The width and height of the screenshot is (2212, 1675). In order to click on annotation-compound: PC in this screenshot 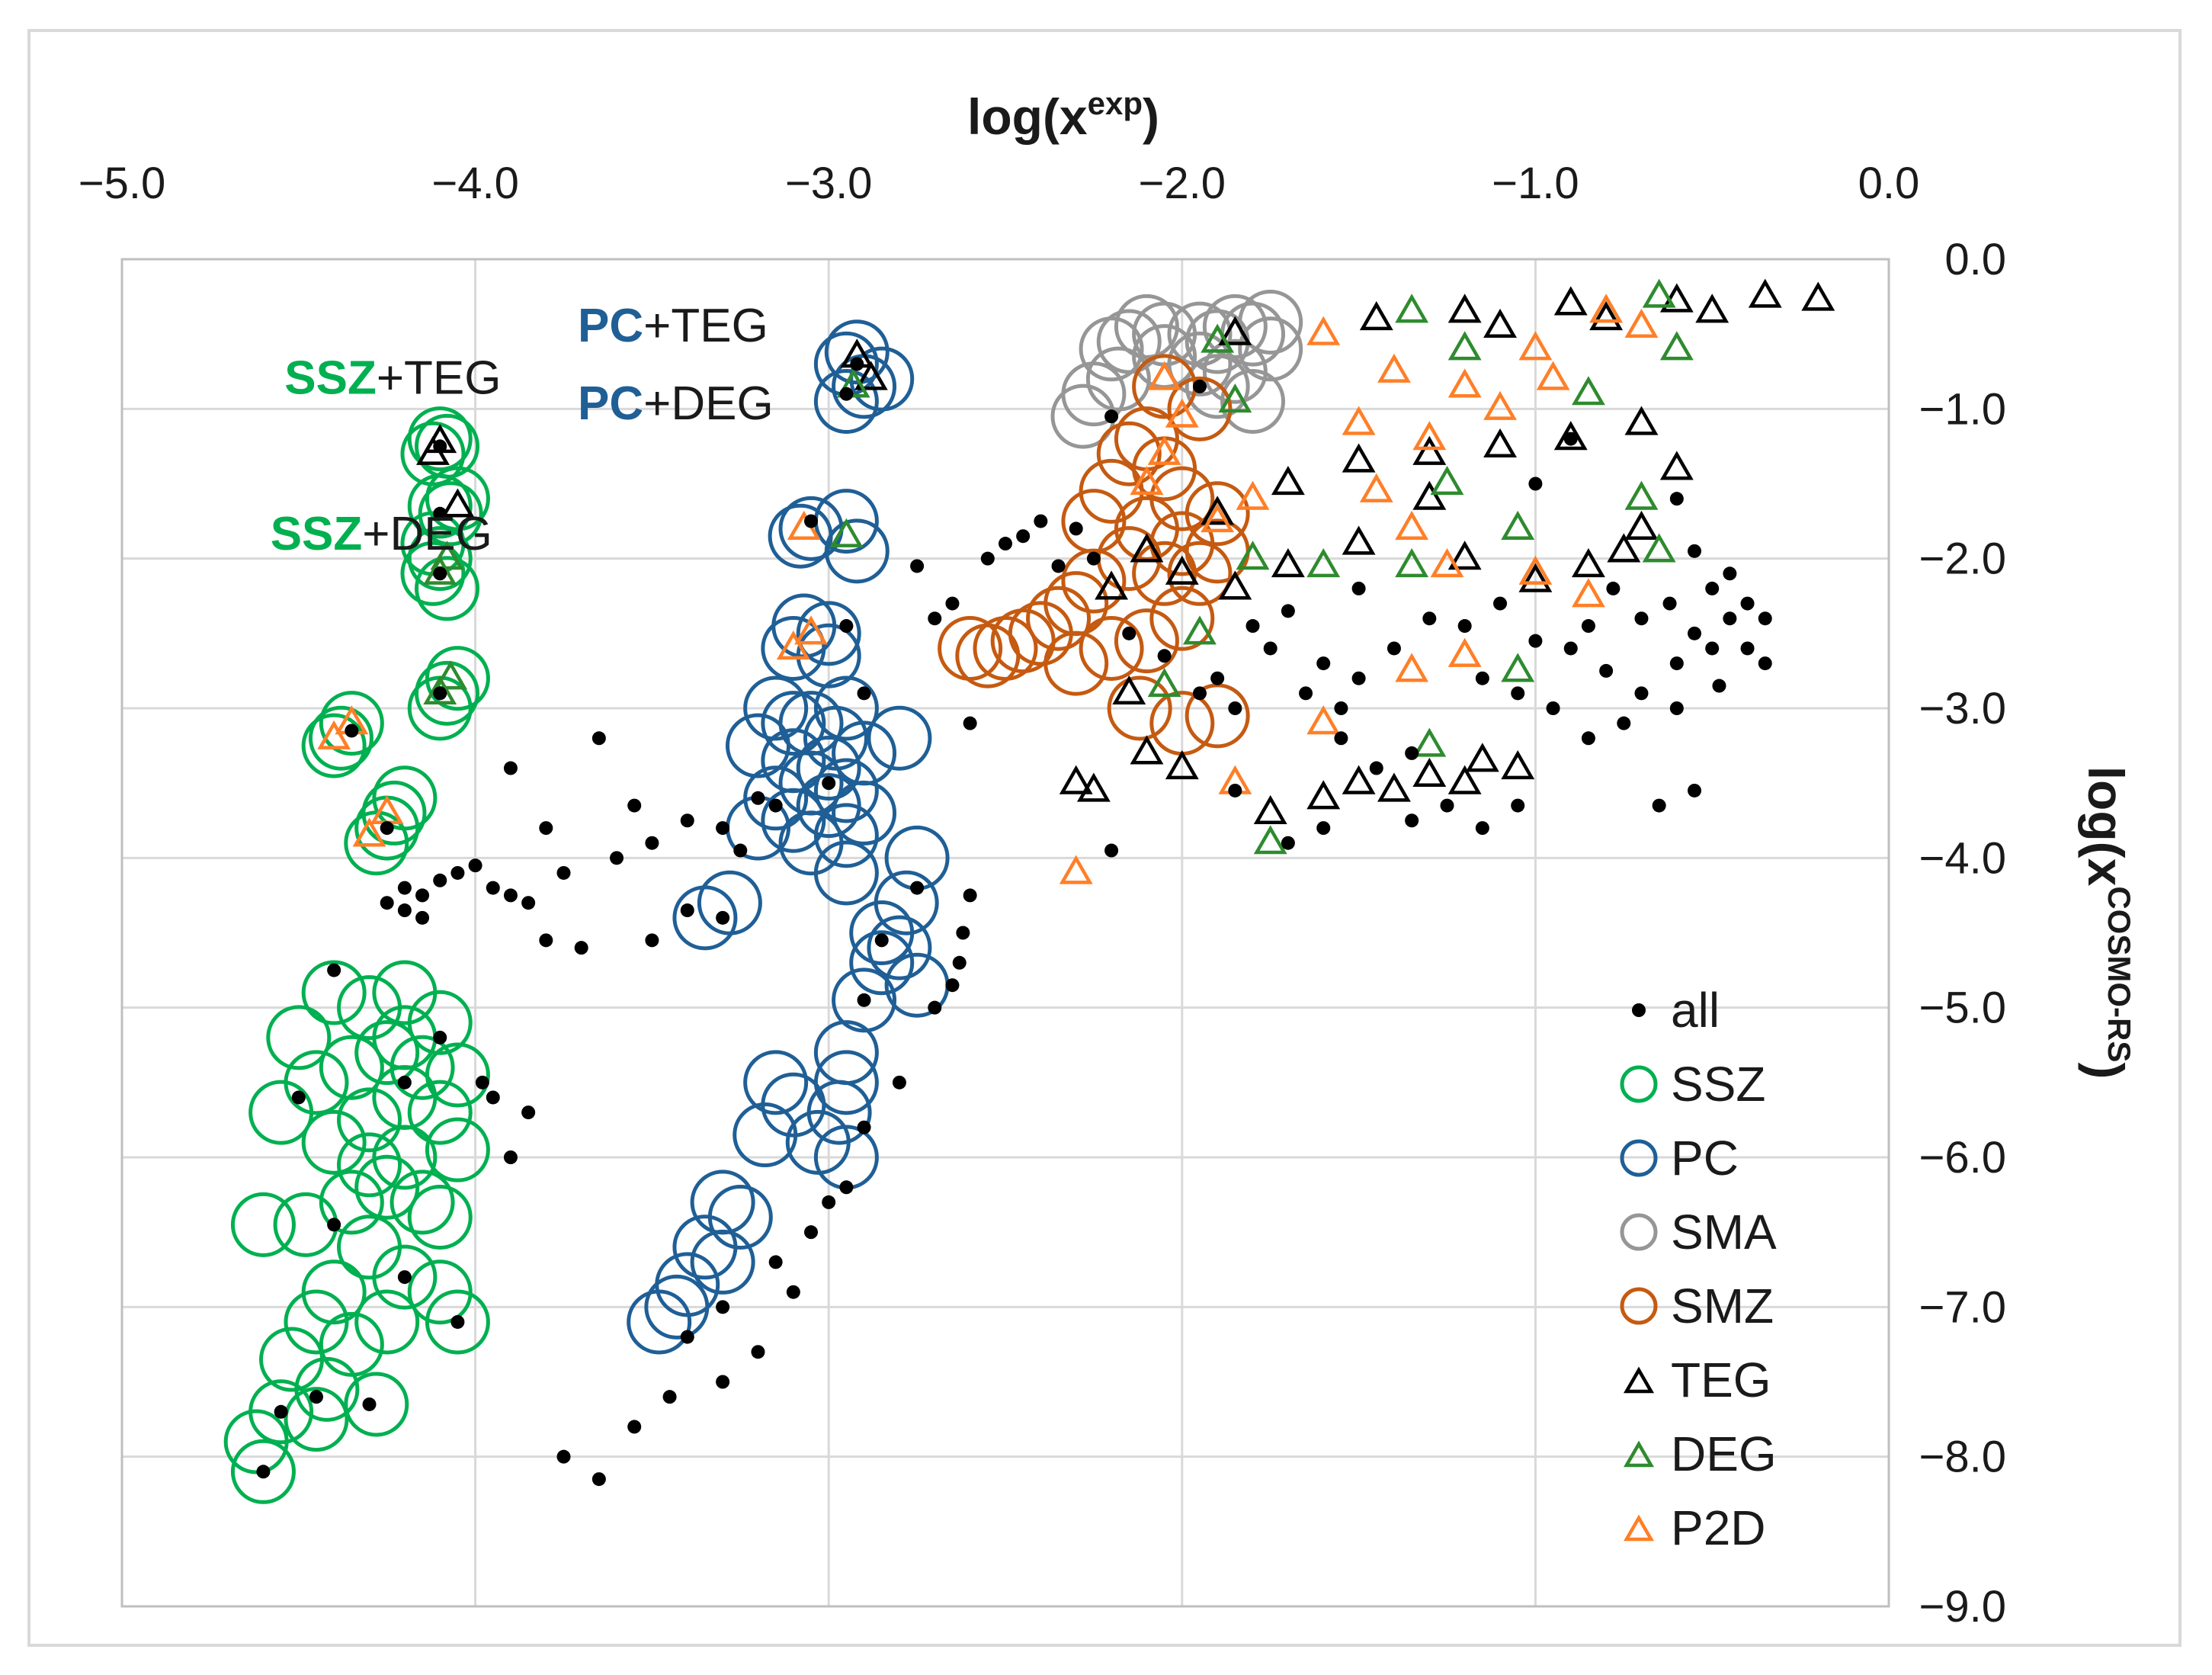, I will do `click(610, 326)`.